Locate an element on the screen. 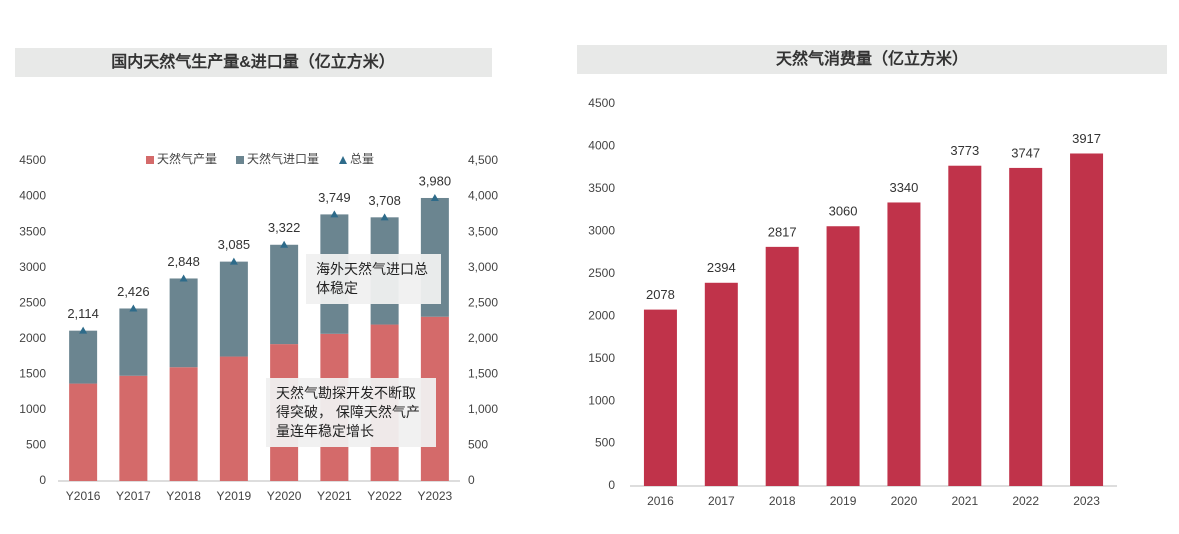 This screenshot has width=1179, height=534. x-tick-label: 2017 is located at coordinates (721, 501).